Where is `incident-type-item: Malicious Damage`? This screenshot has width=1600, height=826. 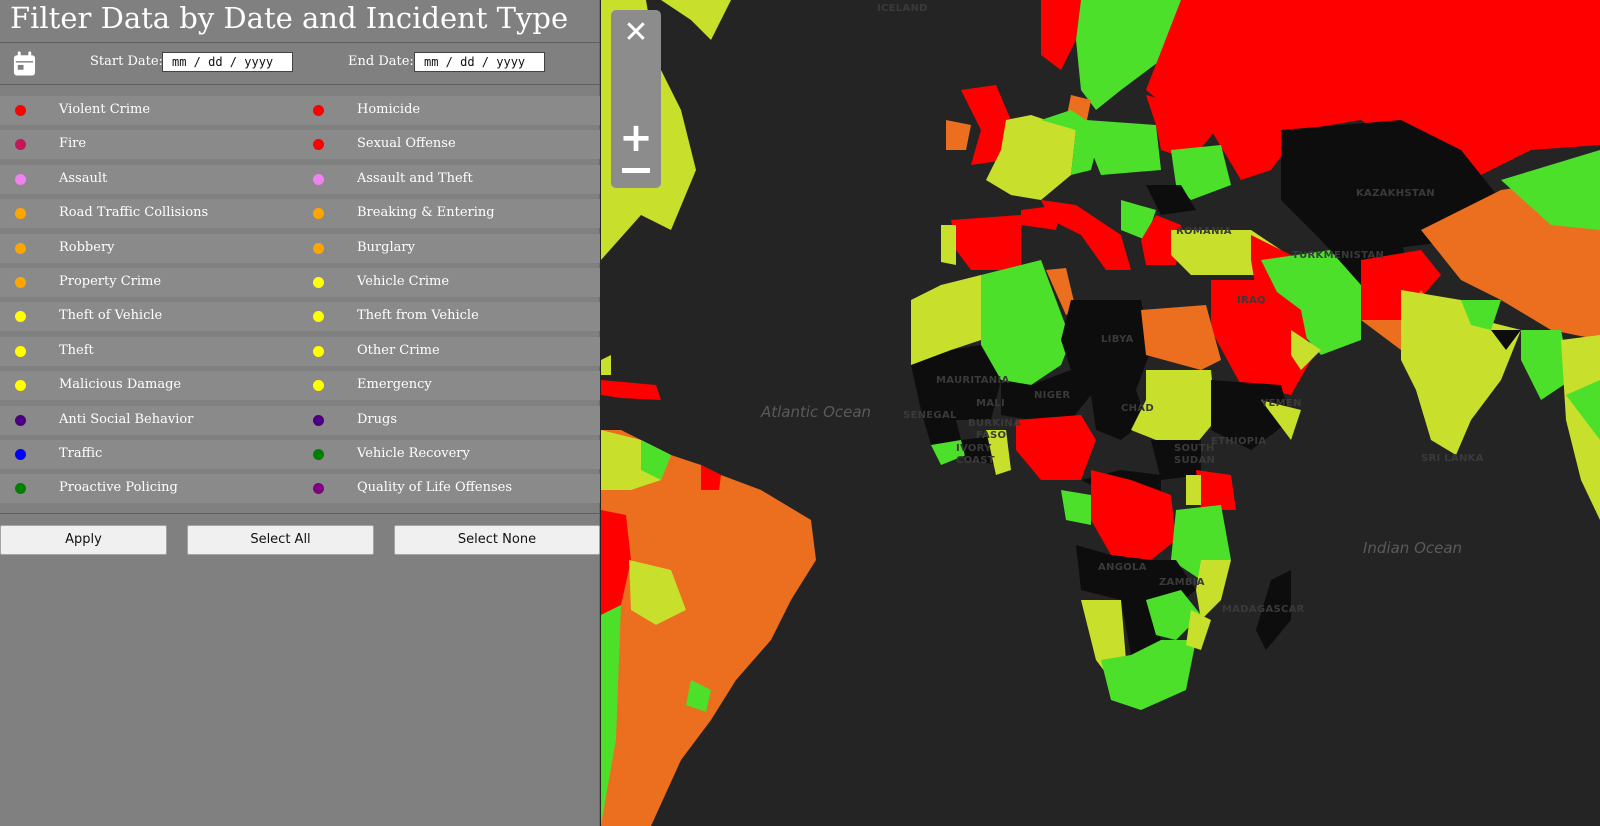 incident-type-item: Malicious Damage is located at coordinates (151, 386).